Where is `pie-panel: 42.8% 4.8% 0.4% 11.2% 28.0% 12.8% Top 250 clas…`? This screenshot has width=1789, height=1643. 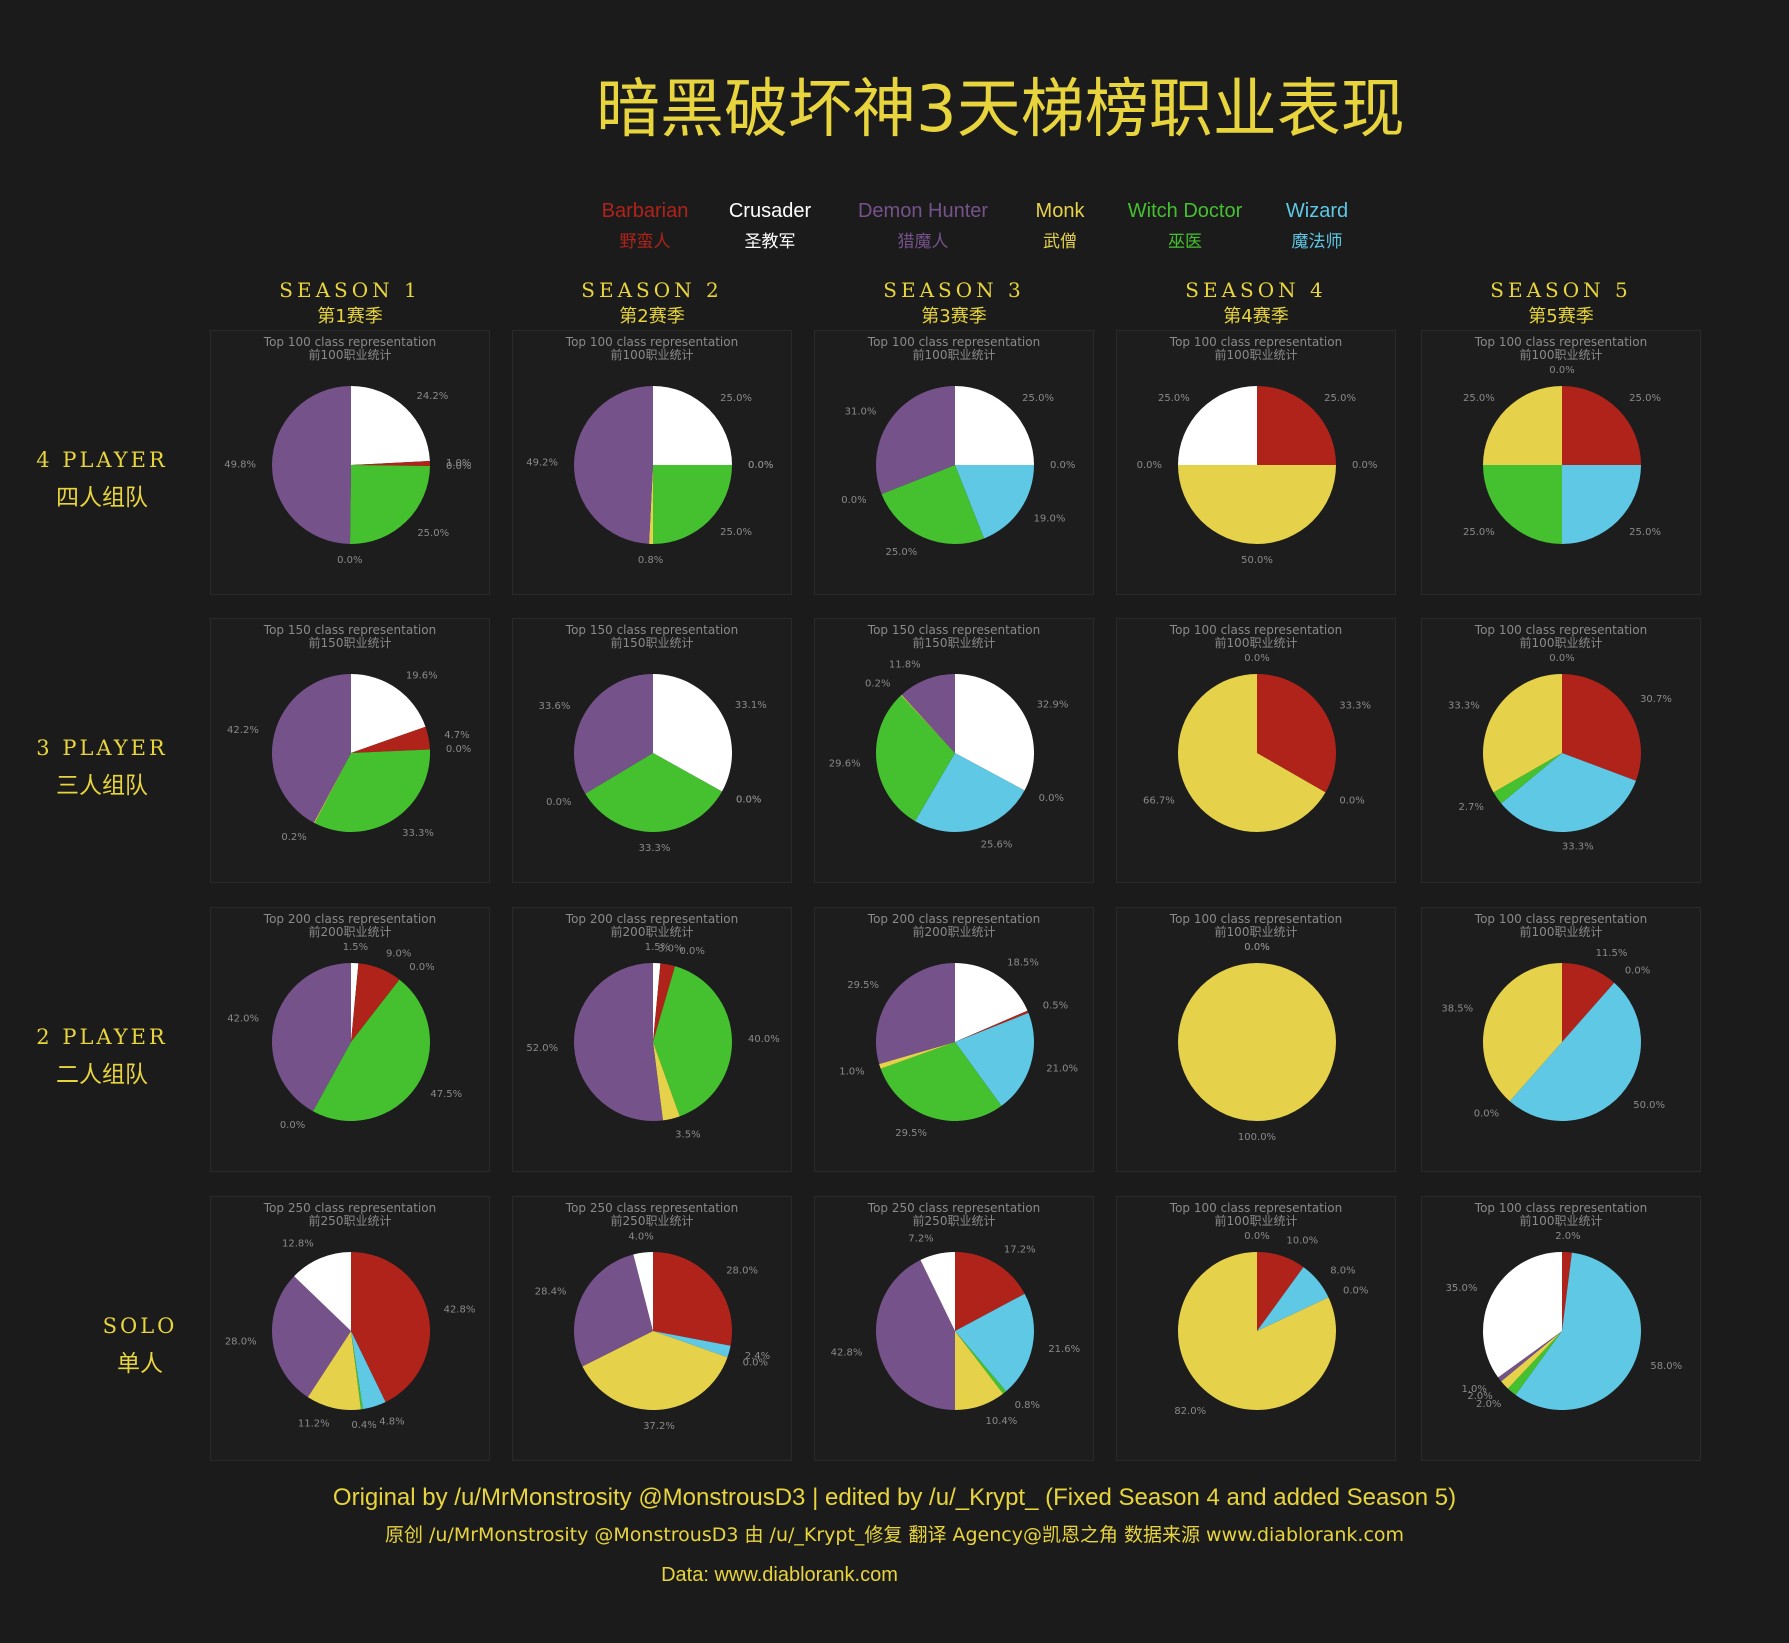 pie-panel: 42.8% 4.8% 0.4% 11.2% 28.0% 12.8% Top 250 clas… is located at coordinates (350, 1328).